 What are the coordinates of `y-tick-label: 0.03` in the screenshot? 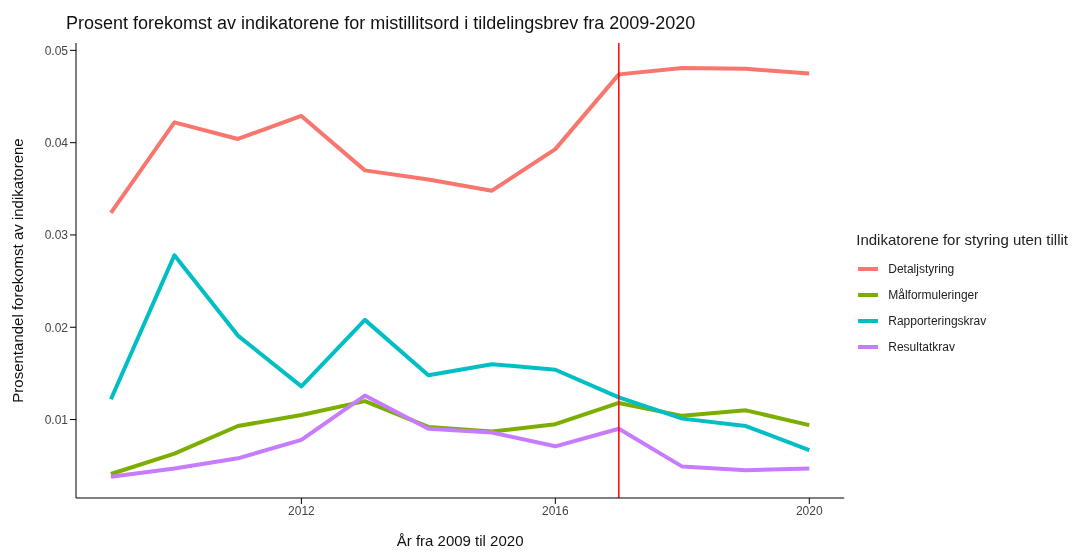 It's located at (56, 235).